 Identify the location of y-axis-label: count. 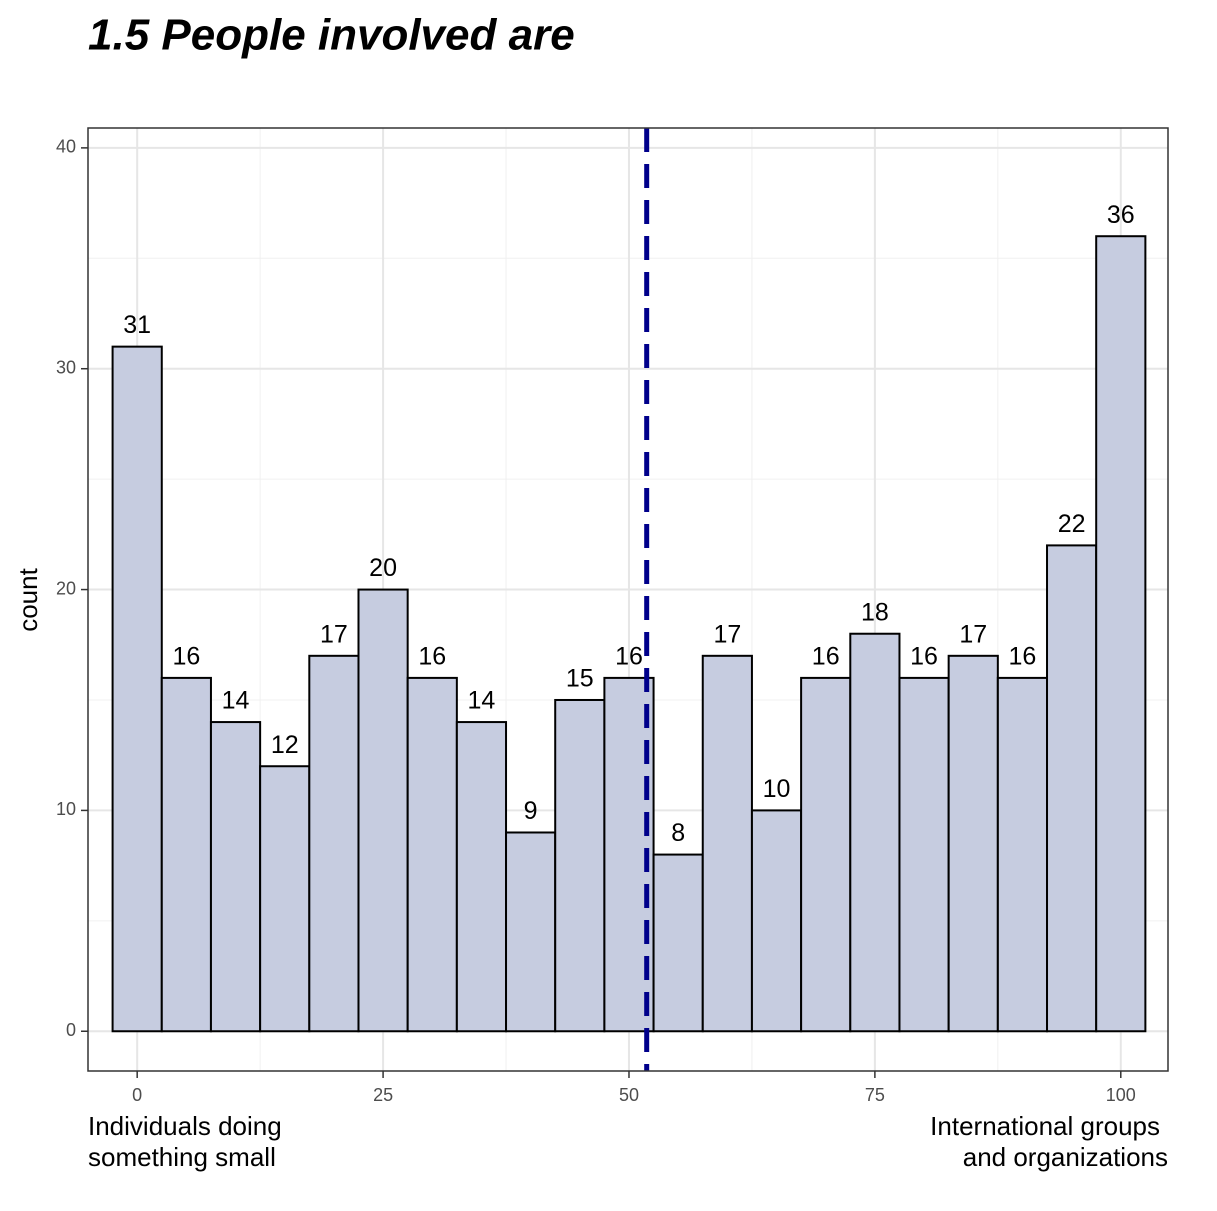
(28, 599).